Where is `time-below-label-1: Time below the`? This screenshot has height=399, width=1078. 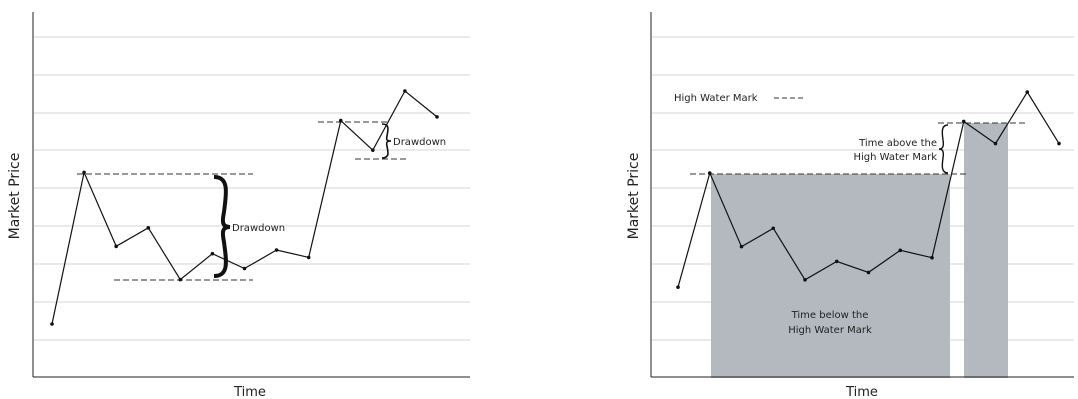
time-below-label-1: Time below the is located at coordinates (830, 315).